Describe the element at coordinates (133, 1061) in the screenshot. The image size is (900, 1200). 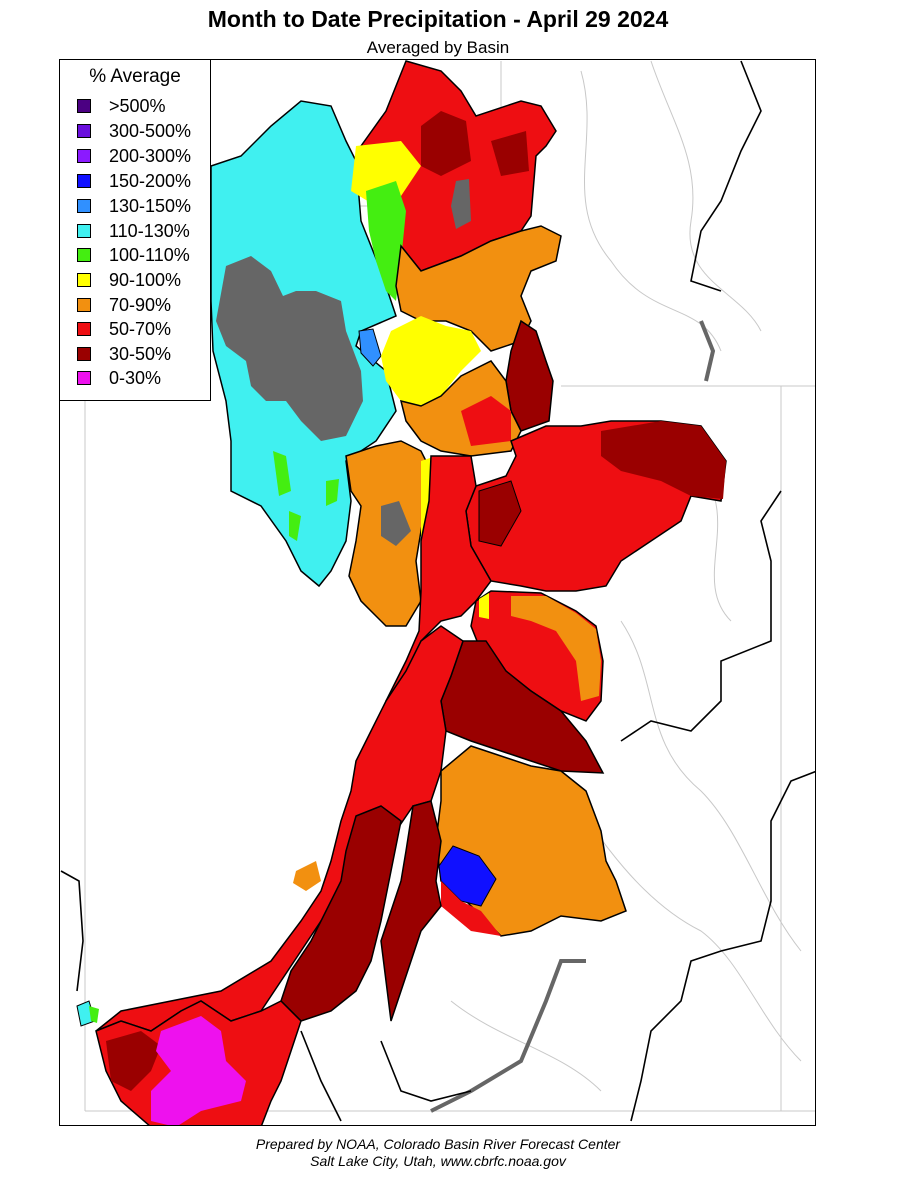
I see `region-lower-virgin-darkred` at that location.